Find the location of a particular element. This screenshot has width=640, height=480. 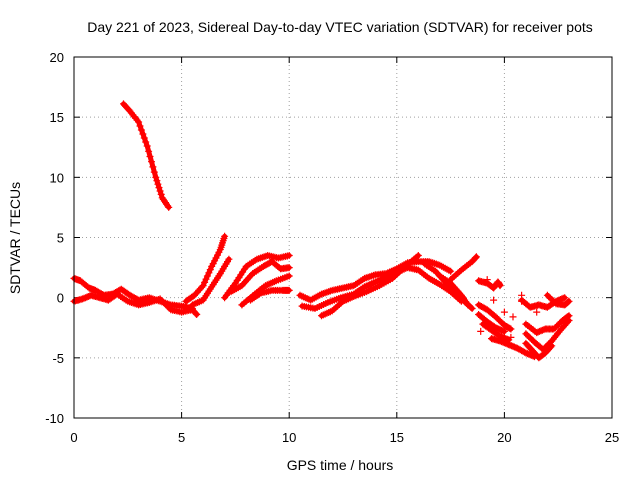

x-tick-labels: 0 5 10 15 20 25 is located at coordinates (344, 437).